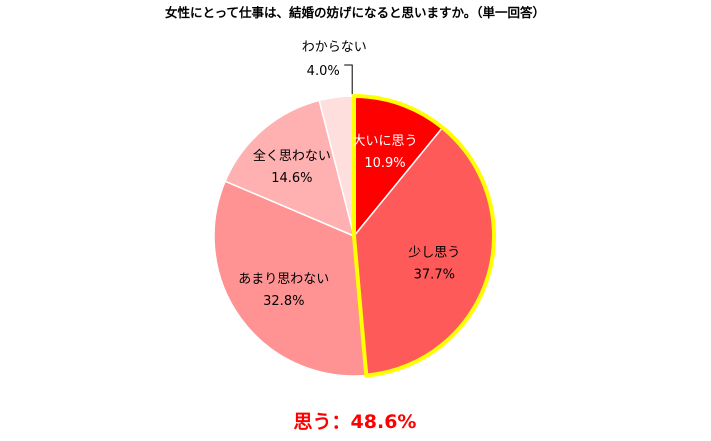 This screenshot has width=711, height=441. I want to click on leader-line, so click(348, 79).